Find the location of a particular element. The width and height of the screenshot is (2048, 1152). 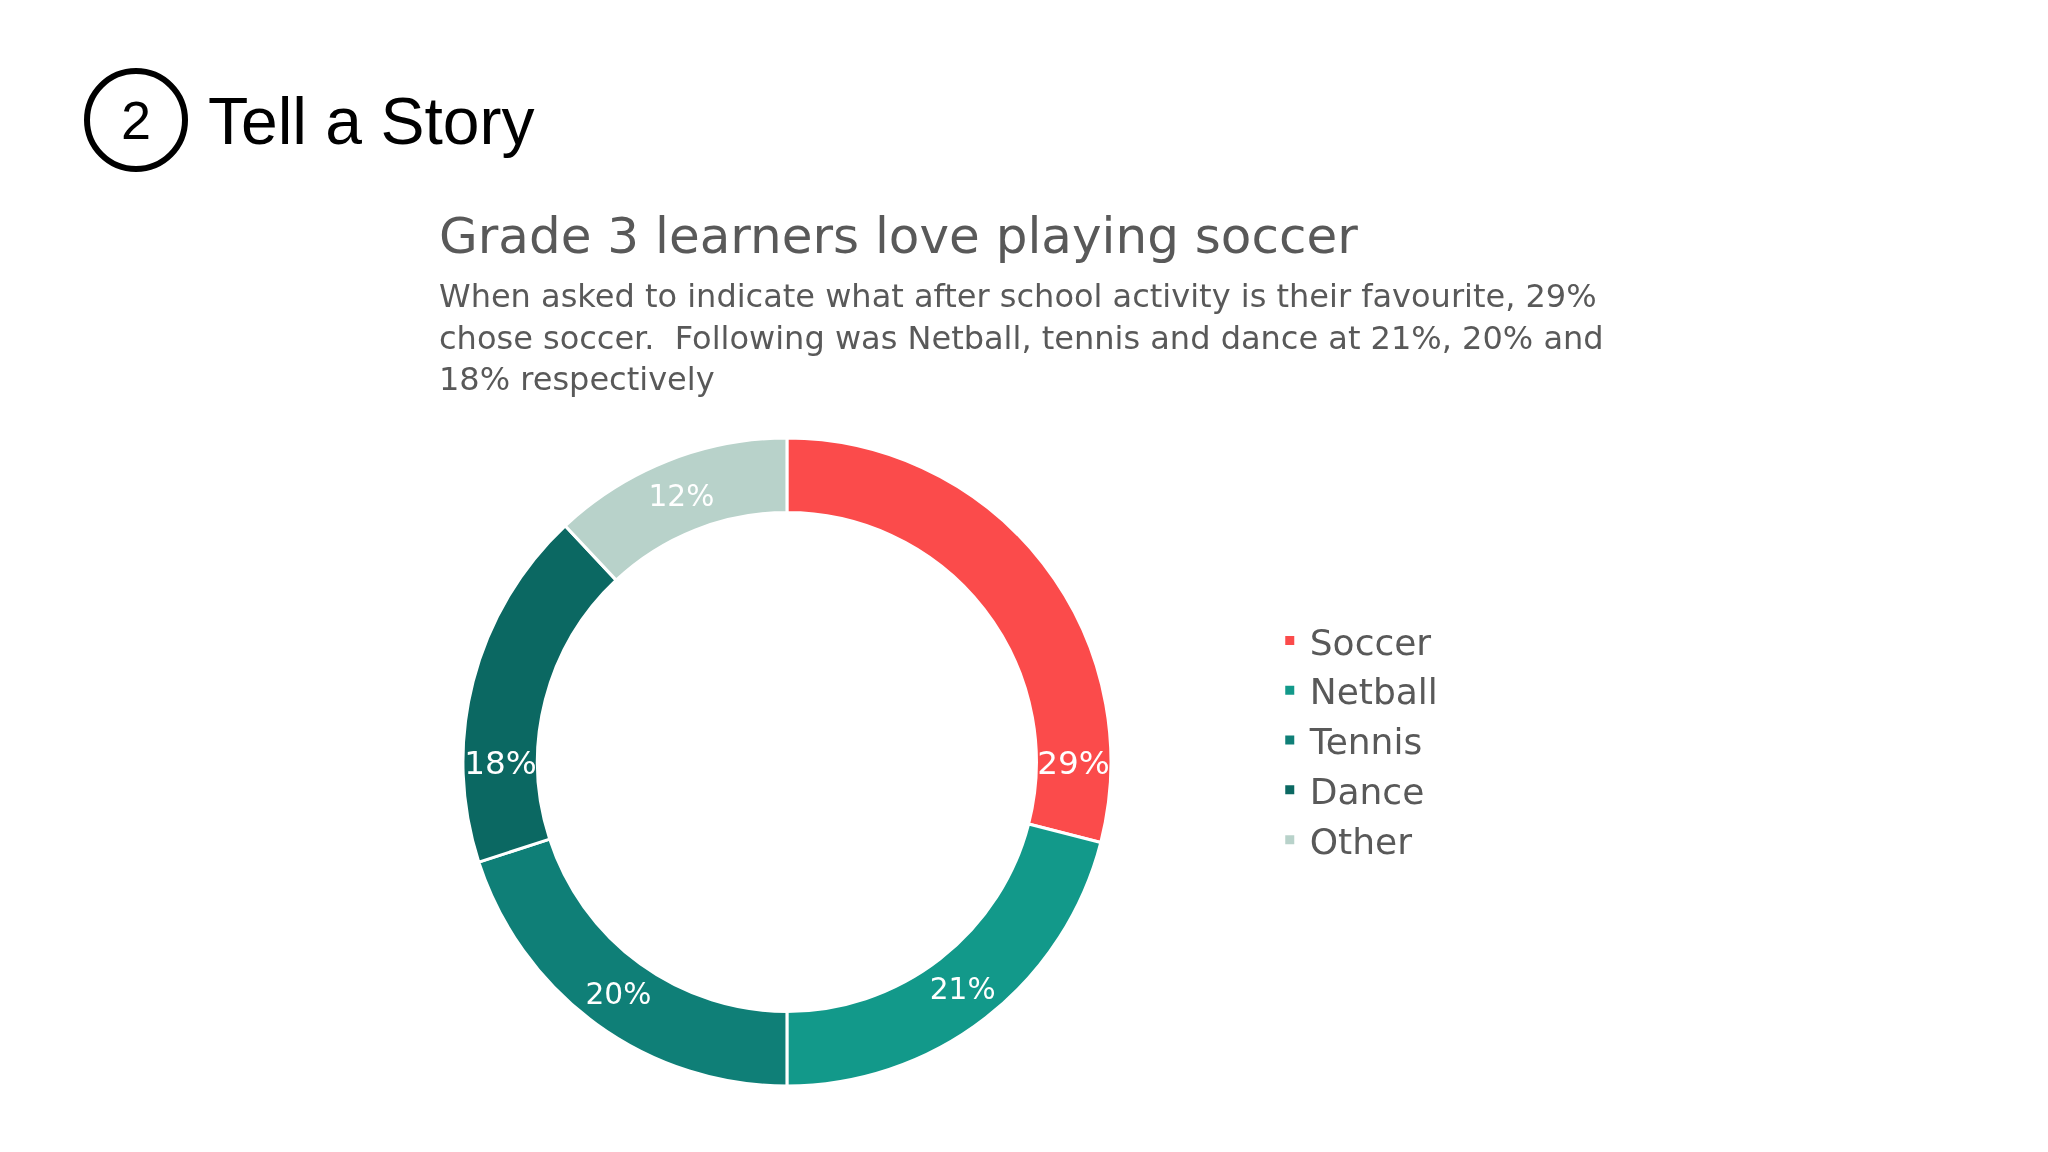

data-label: 21% is located at coordinates (962, 989).